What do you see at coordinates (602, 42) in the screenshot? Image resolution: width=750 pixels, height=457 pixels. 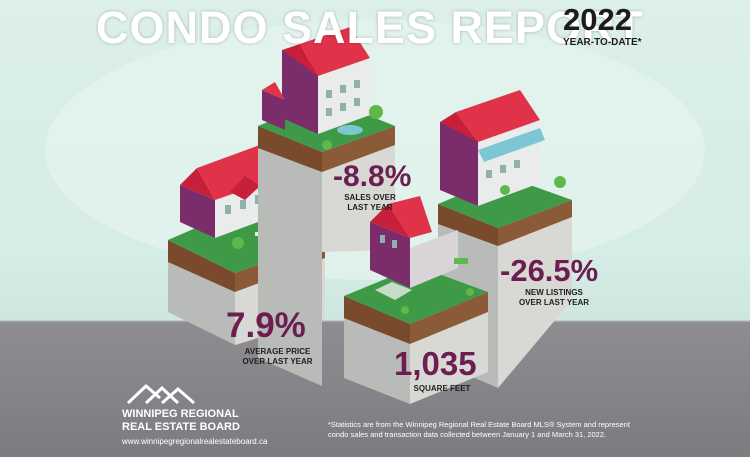 I see `report-period: YEAR-TO-DATE*` at bounding box center [602, 42].